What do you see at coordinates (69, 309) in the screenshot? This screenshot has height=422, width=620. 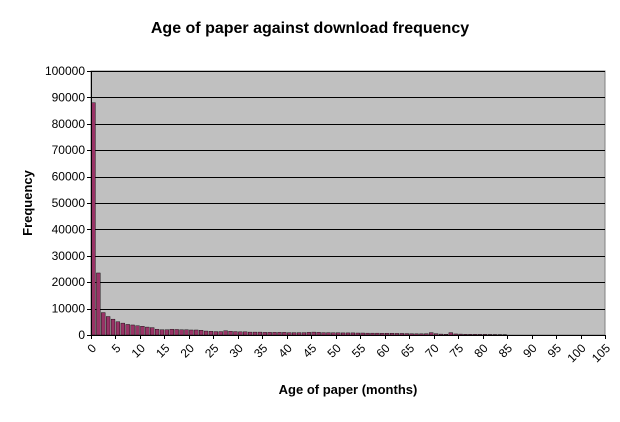 I see `y-tick-label: 10000` at bounding box center [69, 309].